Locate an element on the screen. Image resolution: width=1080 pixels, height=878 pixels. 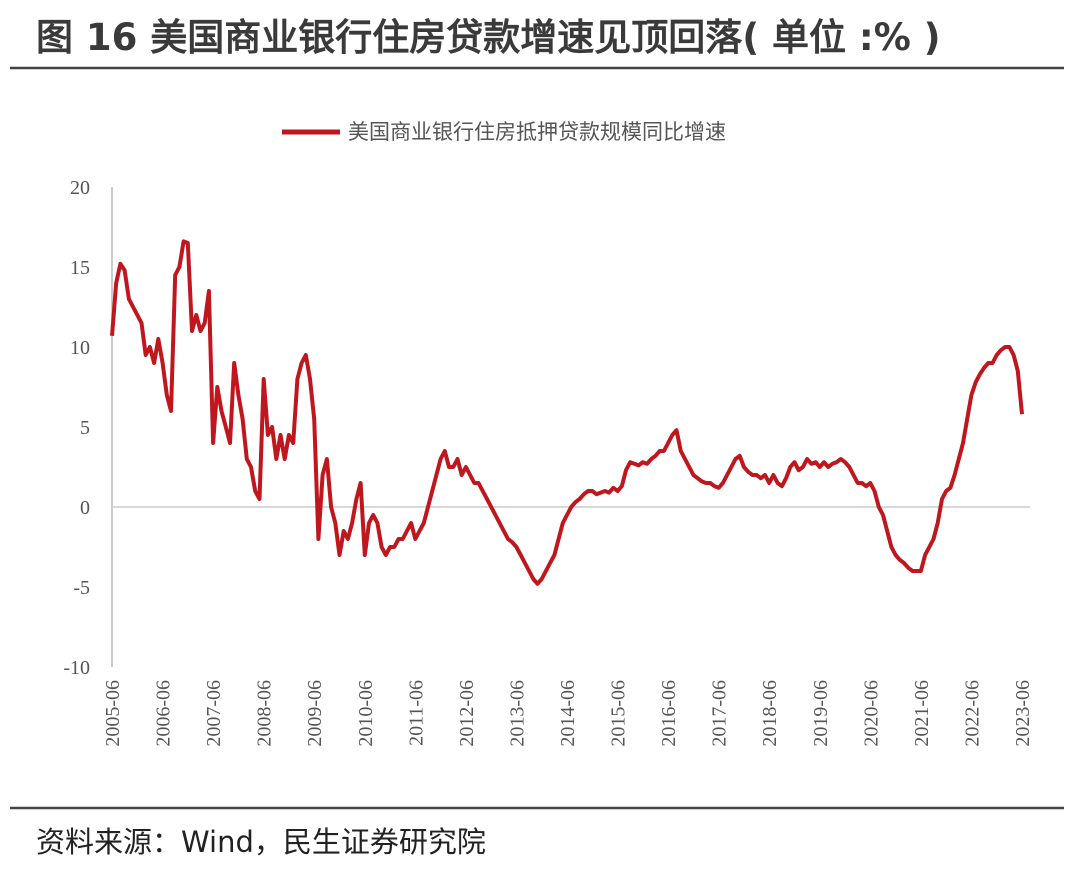
source-note: 资料来源：Wind，民生证券研究院 is located at coordinates (261, 842).